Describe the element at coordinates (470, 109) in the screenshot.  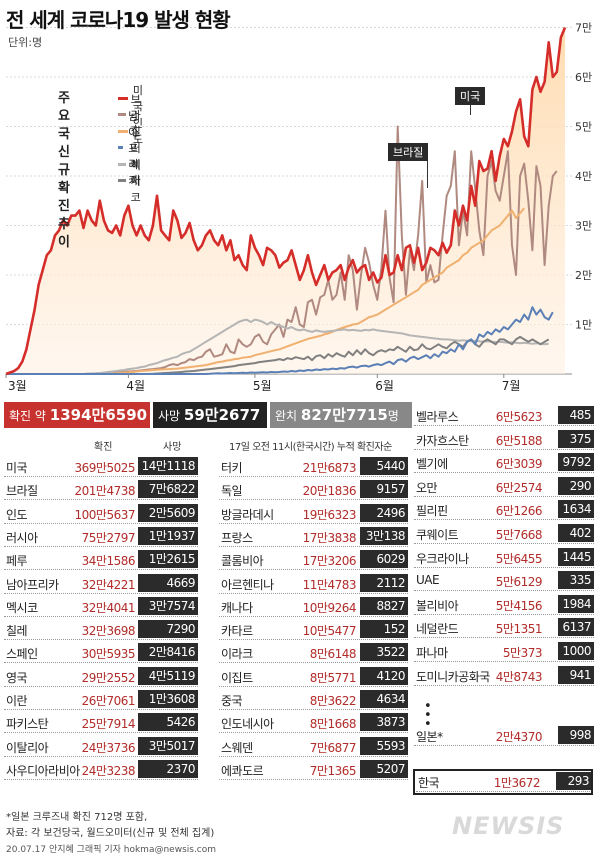
I see `us-annotation-leader` at that location.